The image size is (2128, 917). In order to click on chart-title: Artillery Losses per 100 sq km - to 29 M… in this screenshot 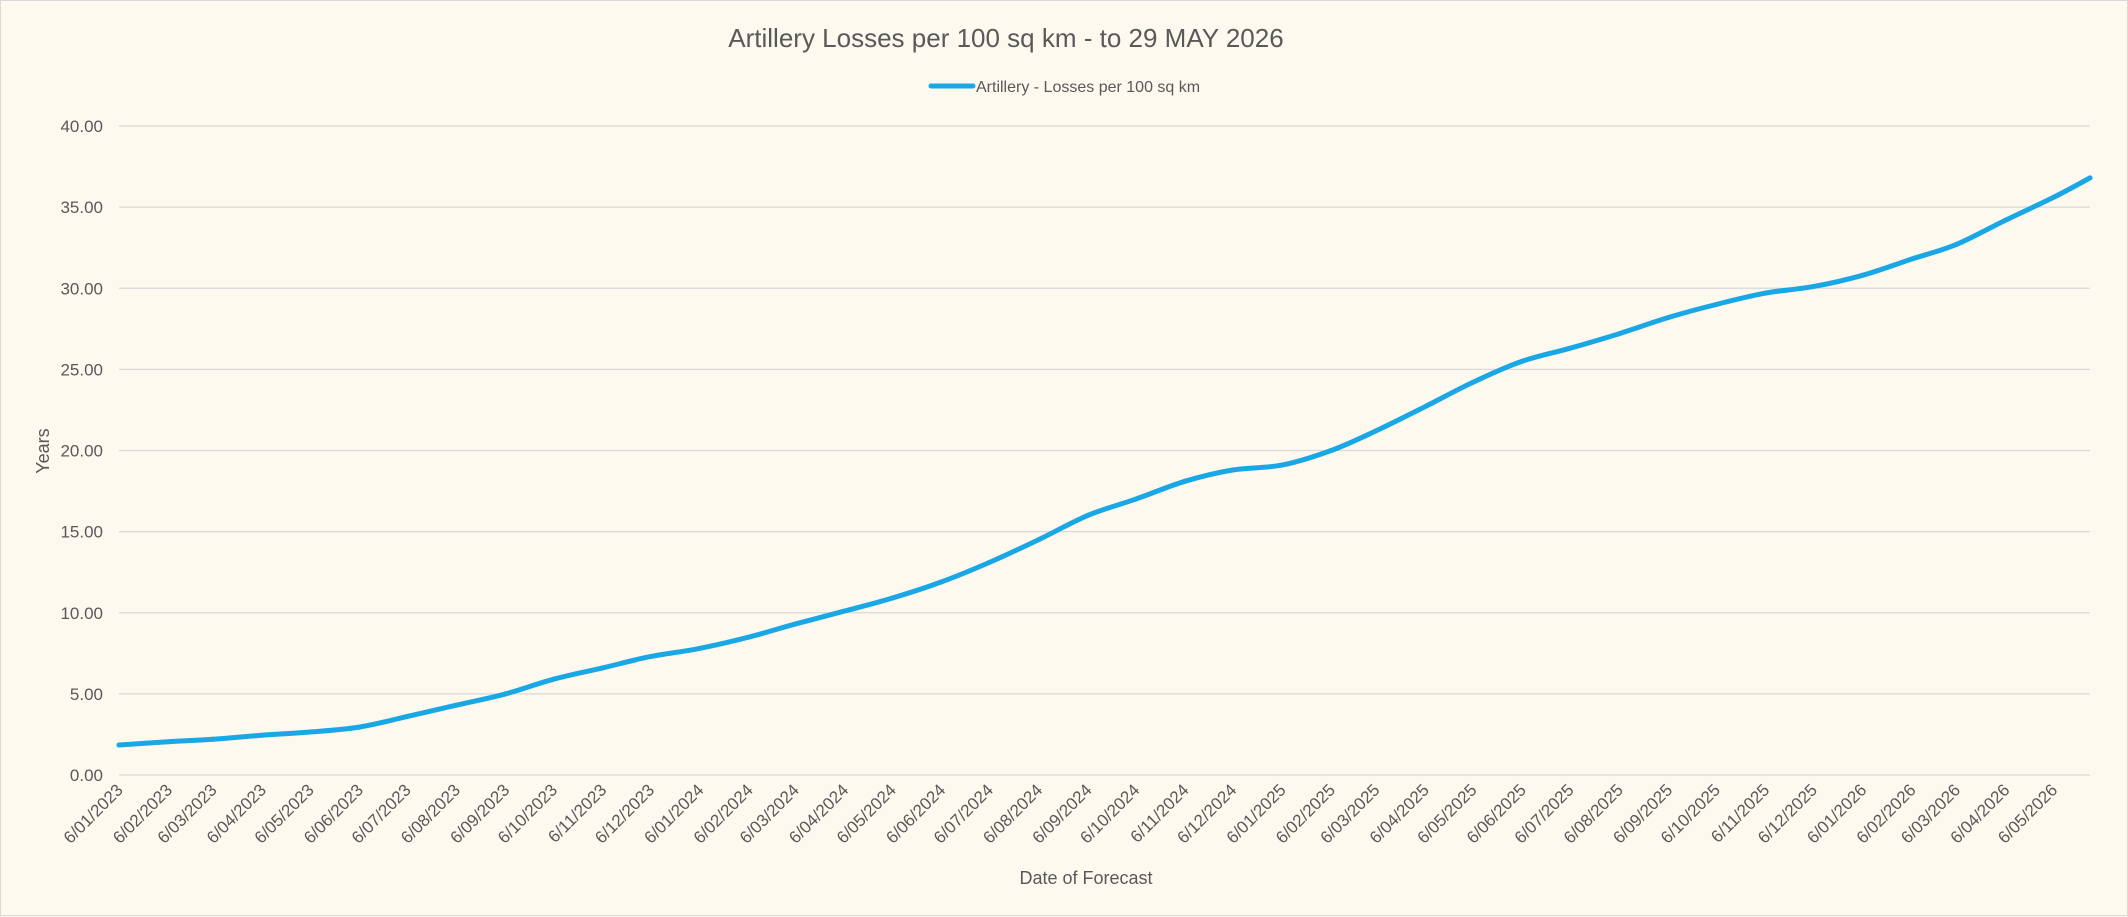, I will do `click(1005, 38)`.